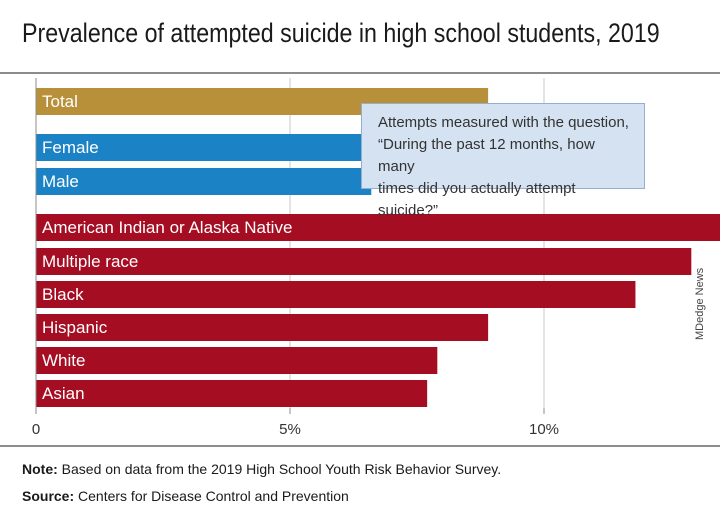  Describe the element at coordinates (262, 327) in the screenshot. I see `bar-hispanic` at that location.